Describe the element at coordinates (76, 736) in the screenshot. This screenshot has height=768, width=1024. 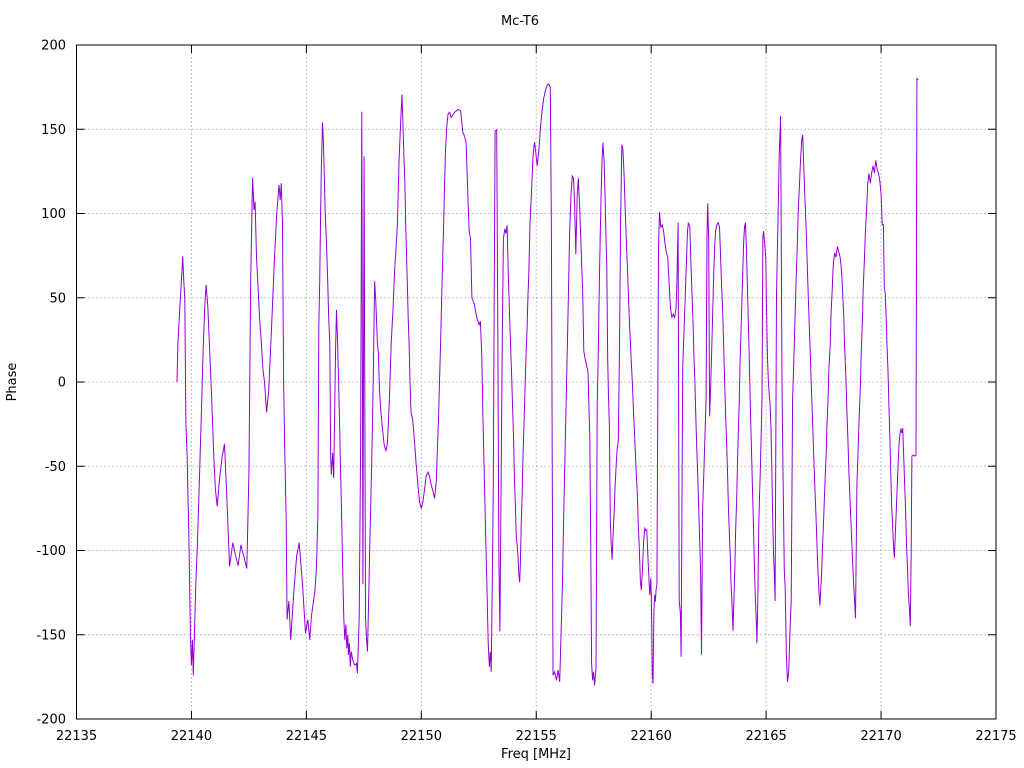
I see `x-tick-label: 22135` at that location.